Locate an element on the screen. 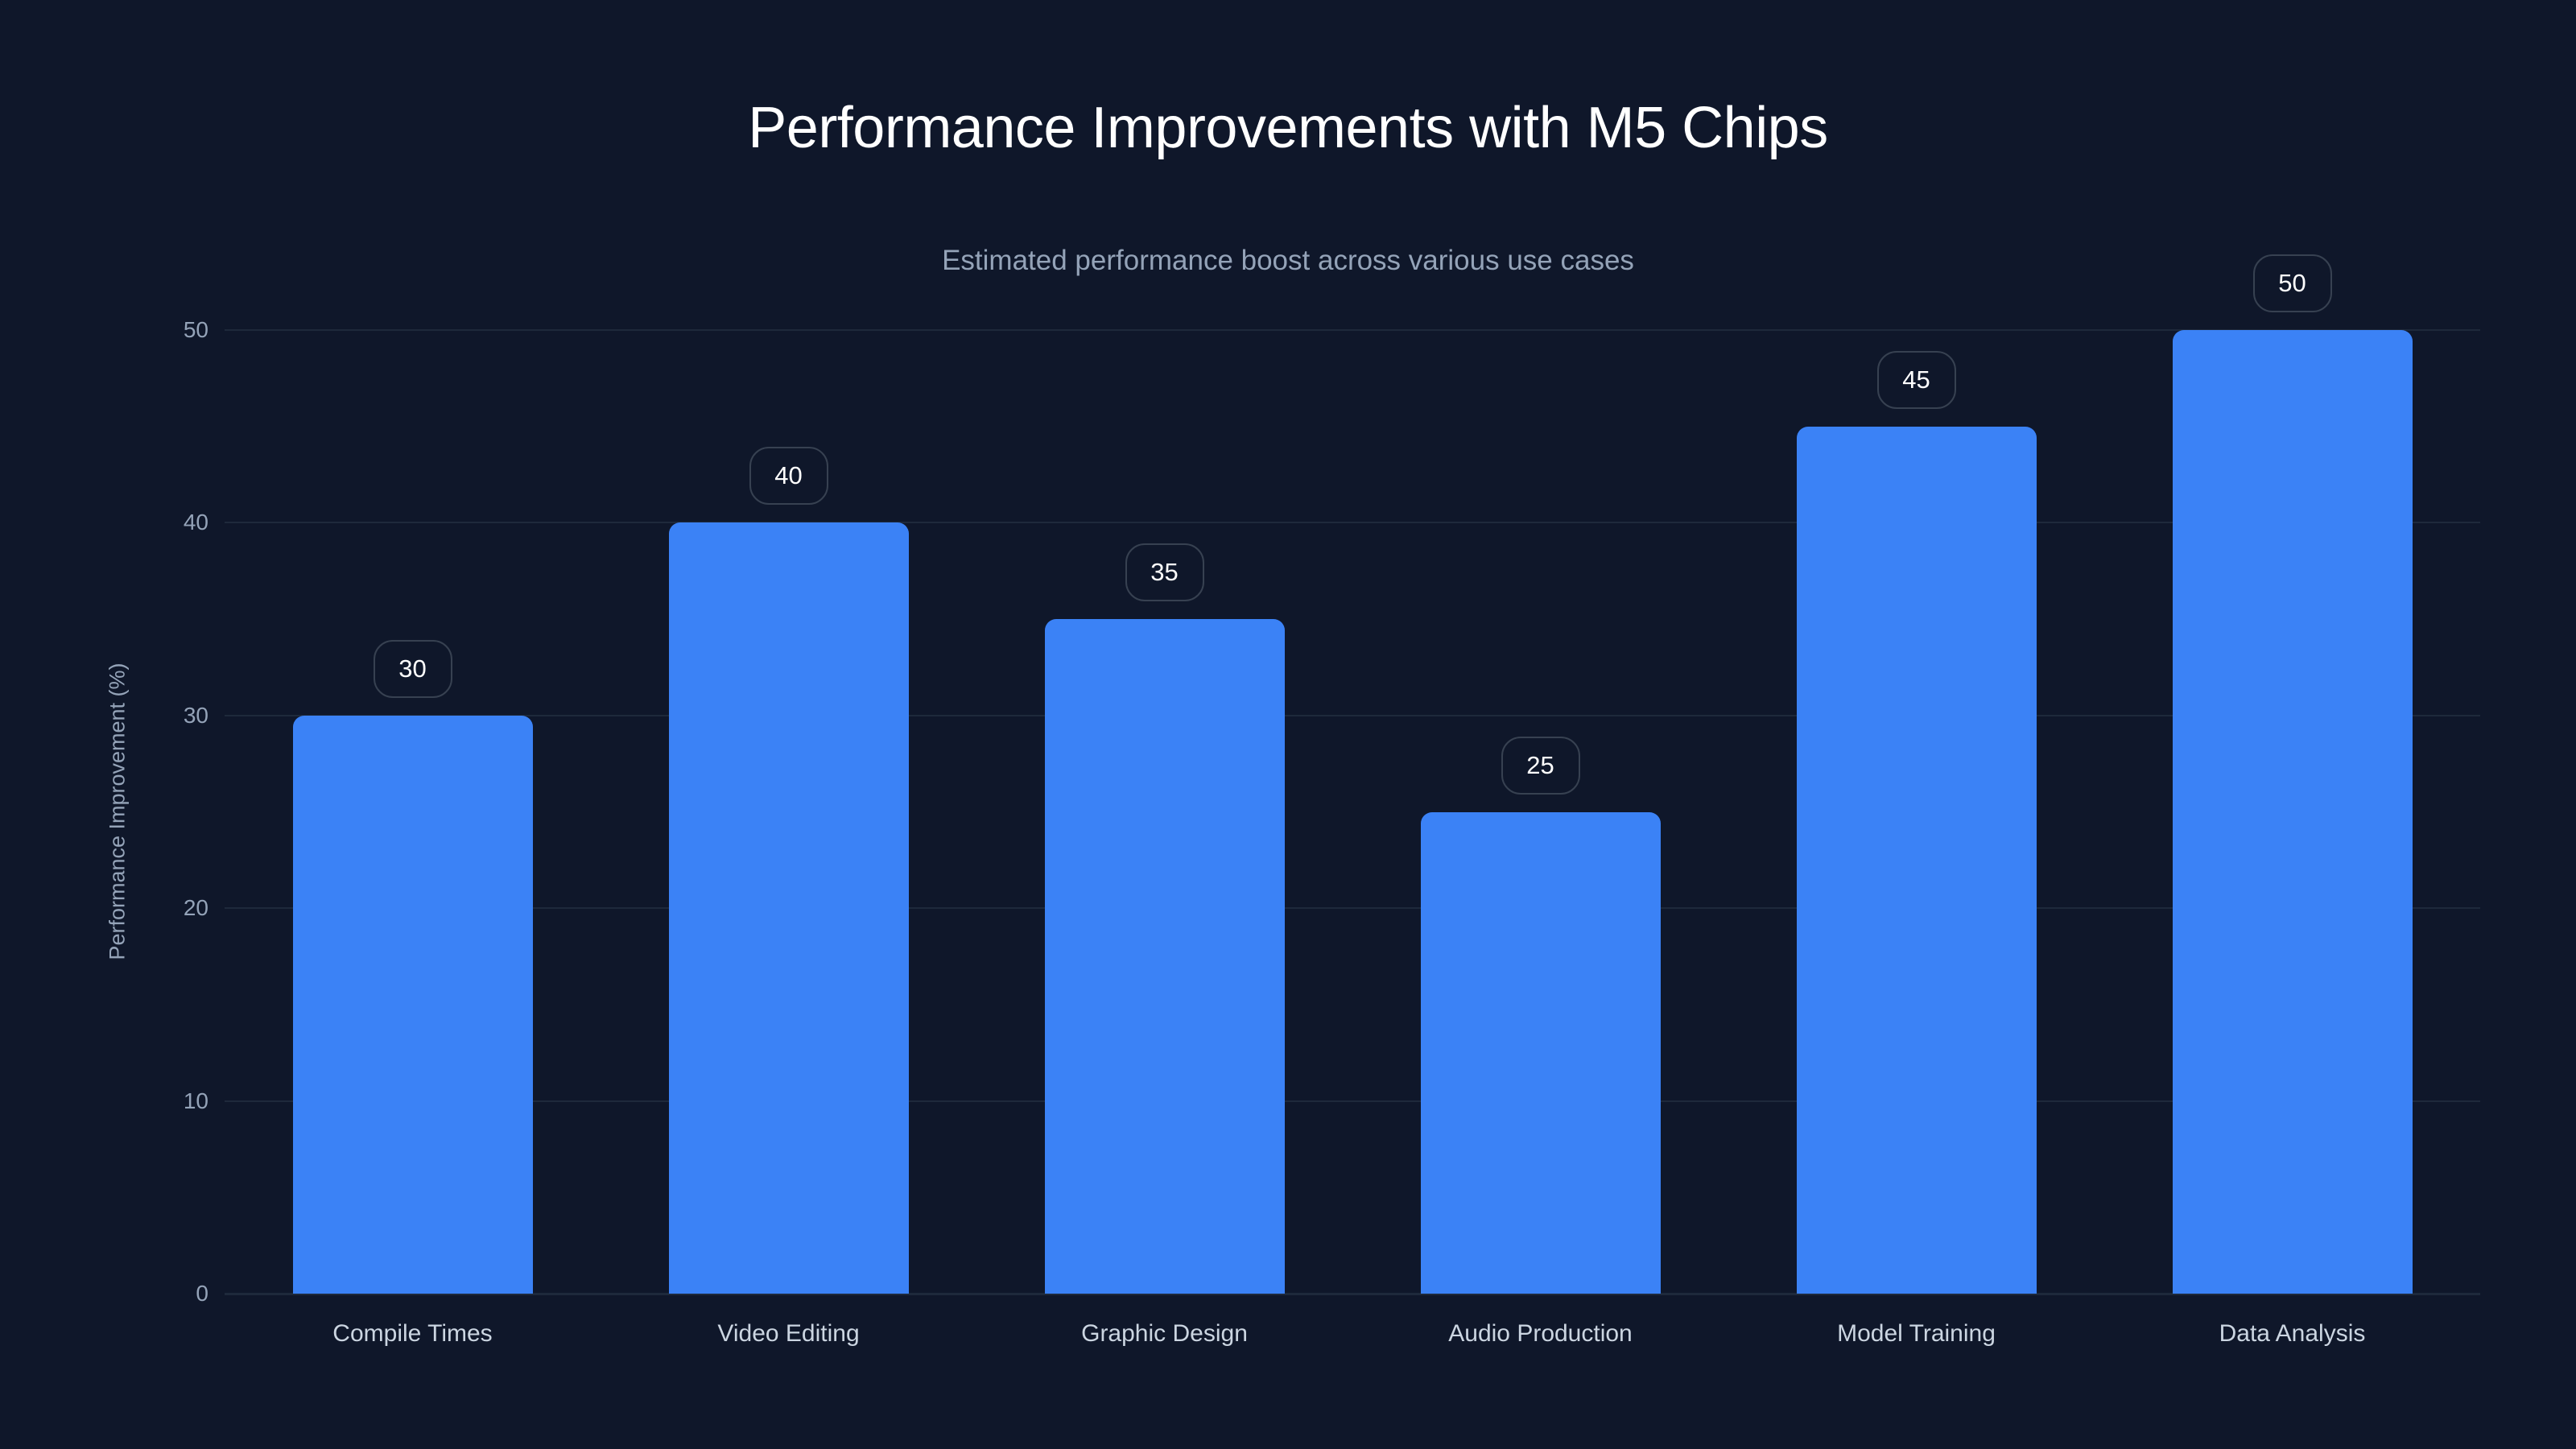 The height and width of the screenshot is (1449, 2576). value-label: 35 is located at coordinates (1164, 572).